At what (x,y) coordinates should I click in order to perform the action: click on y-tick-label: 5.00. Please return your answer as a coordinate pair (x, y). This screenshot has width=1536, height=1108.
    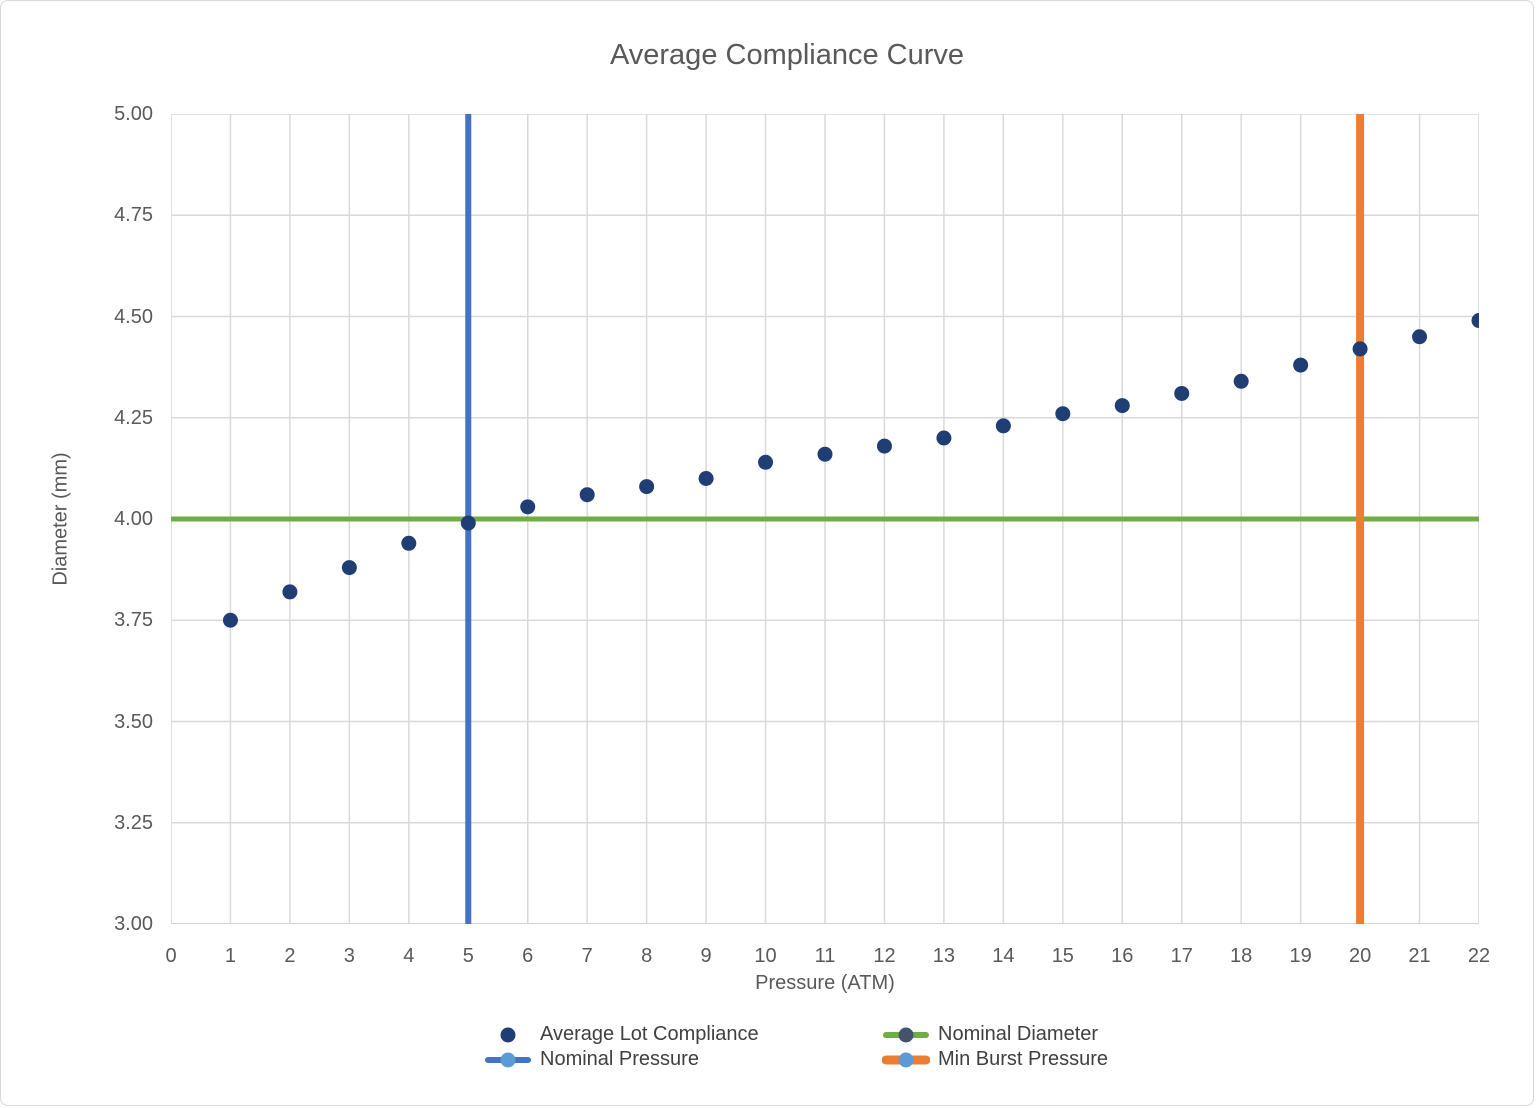
    Looking at the image, I should click on (133, 114).